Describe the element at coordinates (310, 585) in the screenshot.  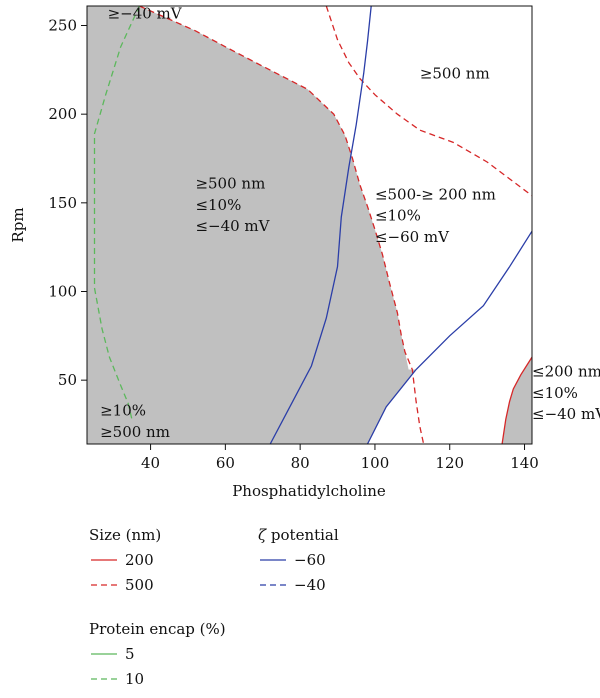
I see `legend-label: −40` at that location.